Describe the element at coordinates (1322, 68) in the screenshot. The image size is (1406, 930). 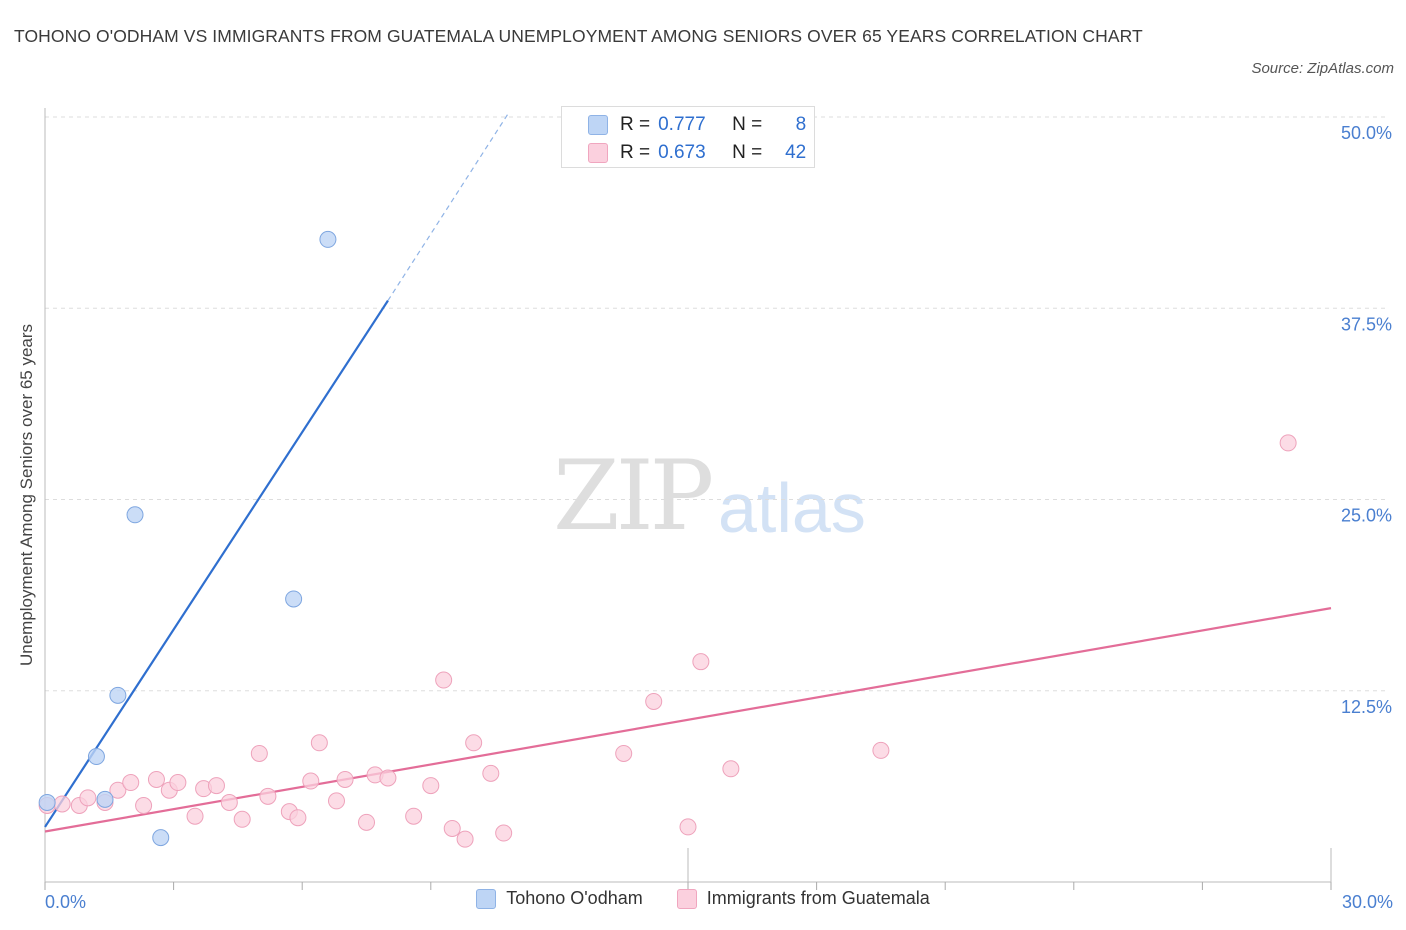
I see `source-label: Source: ZipAtlas.com` at that location.